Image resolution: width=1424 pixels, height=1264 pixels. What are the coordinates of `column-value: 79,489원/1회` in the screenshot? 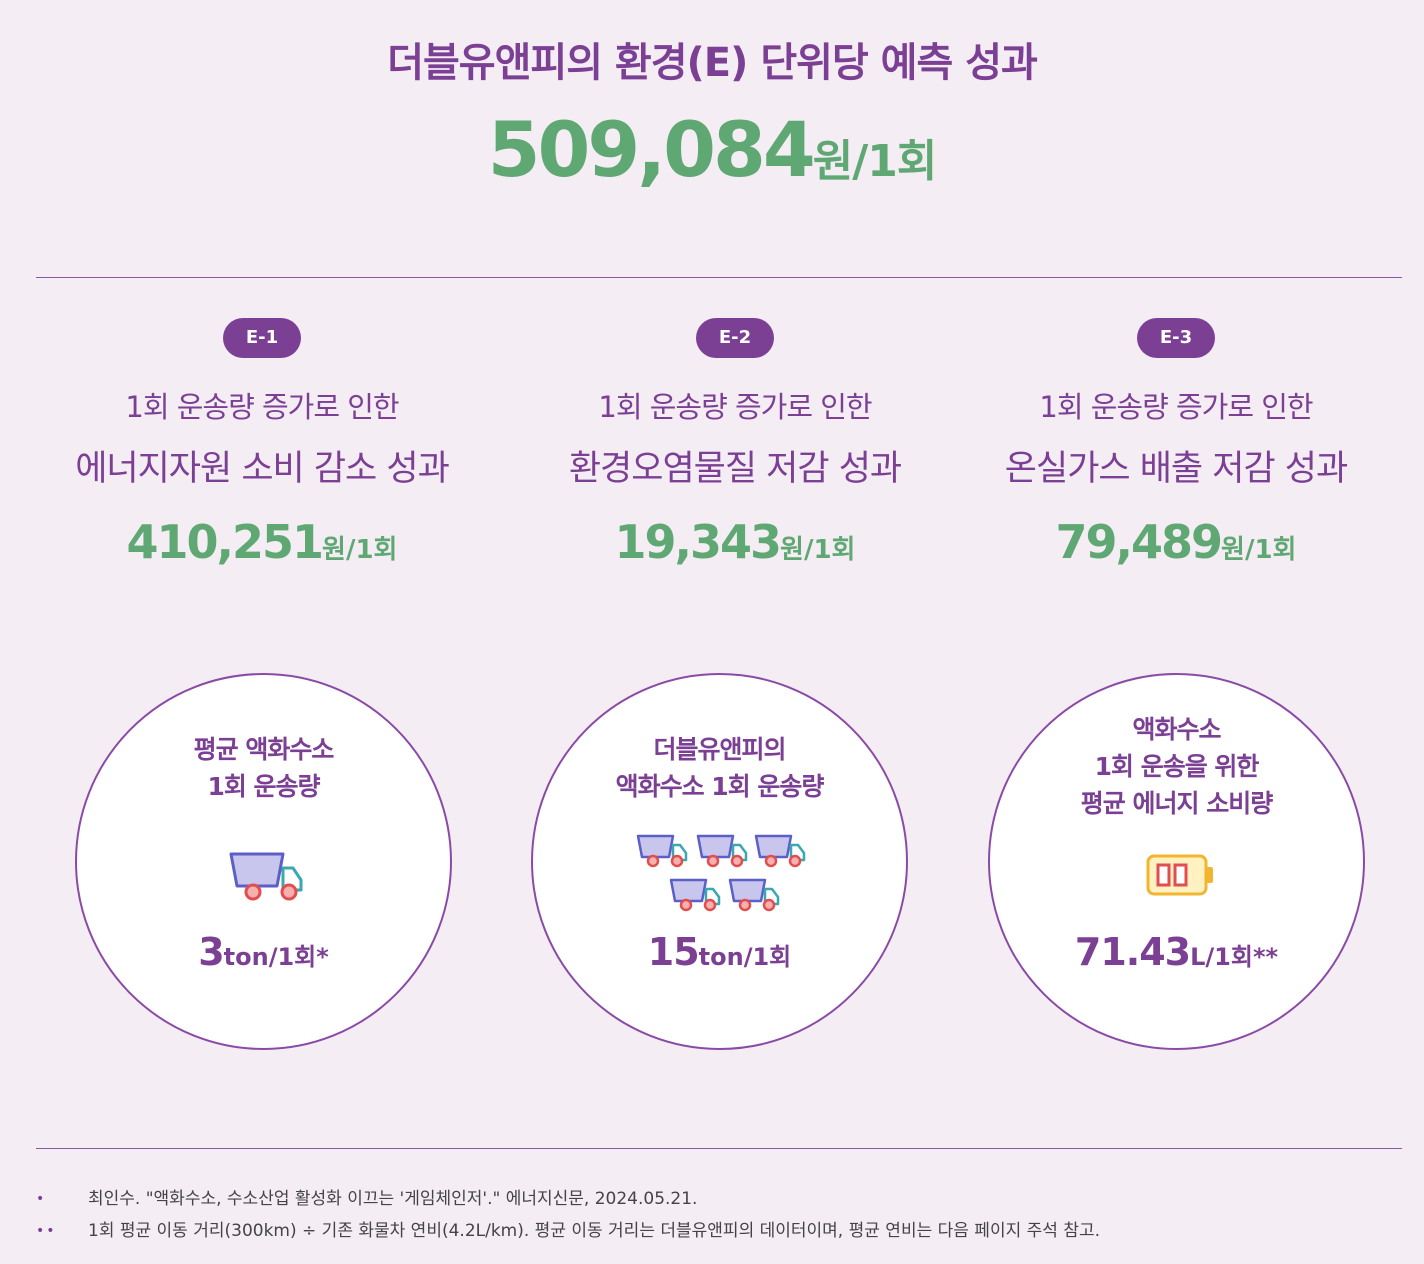 It's located at (1176, 542).